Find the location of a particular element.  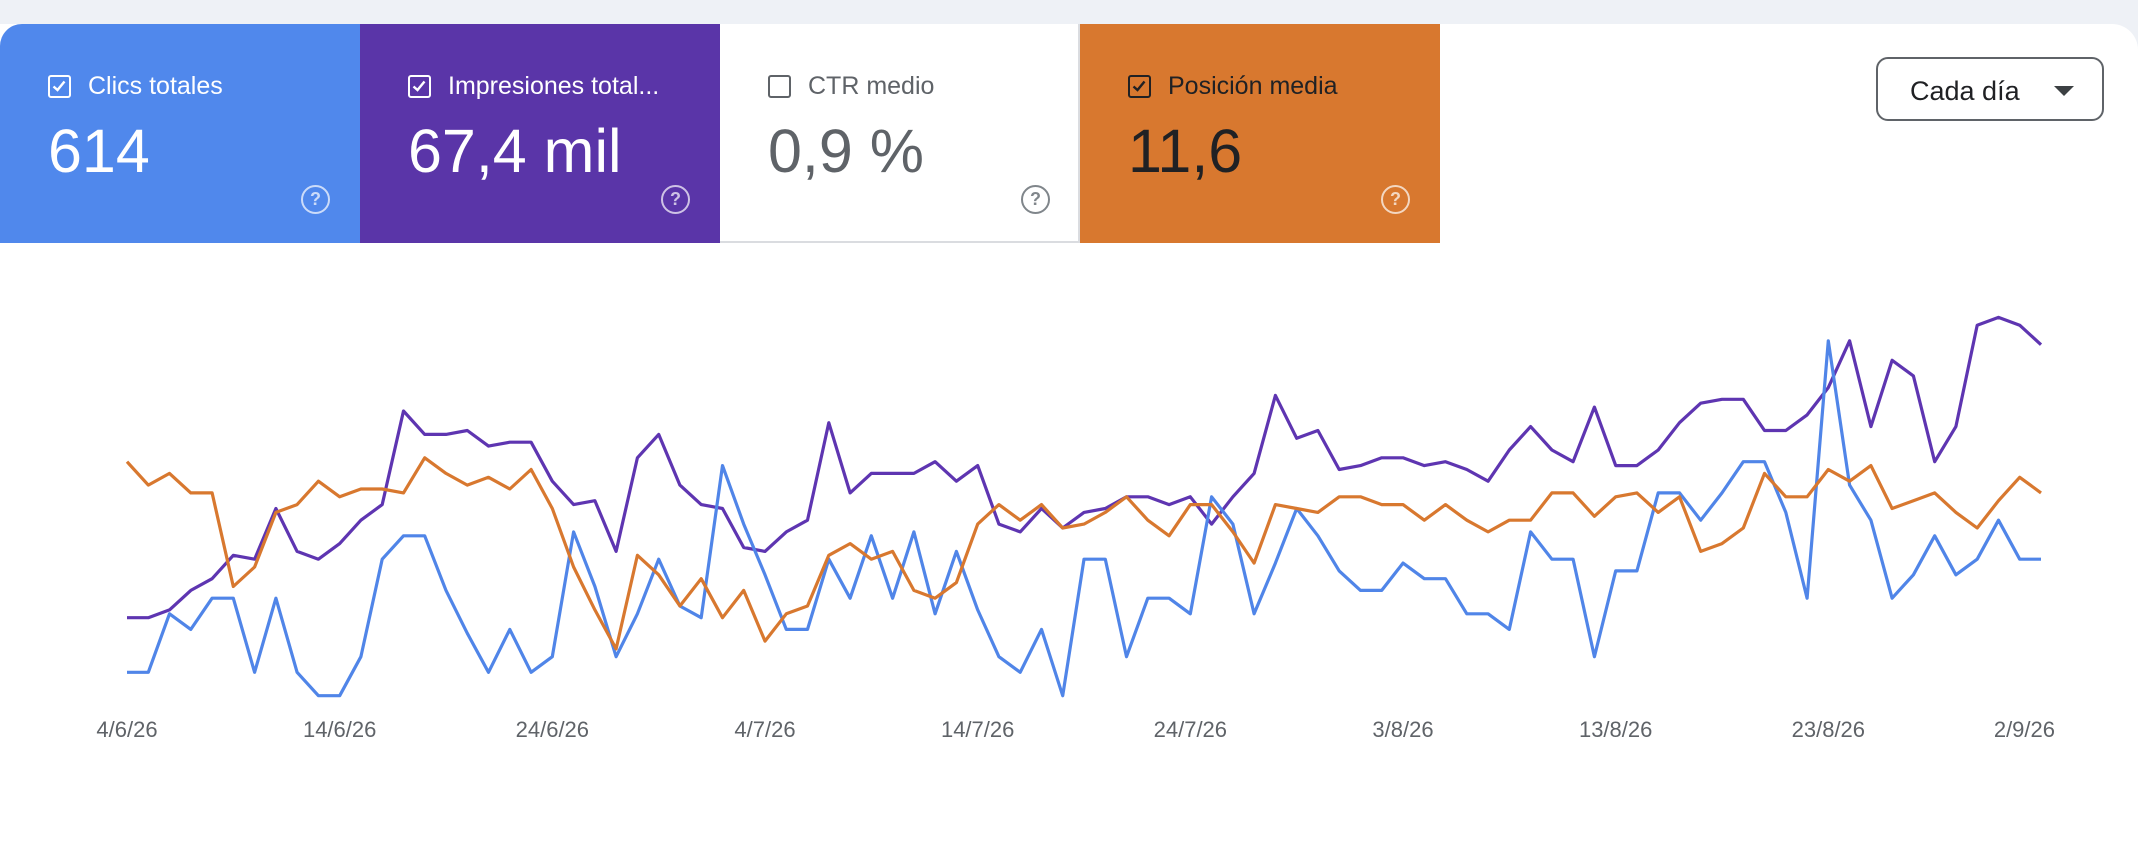

card-label: CTR medio is located at coordinates (871, 86).